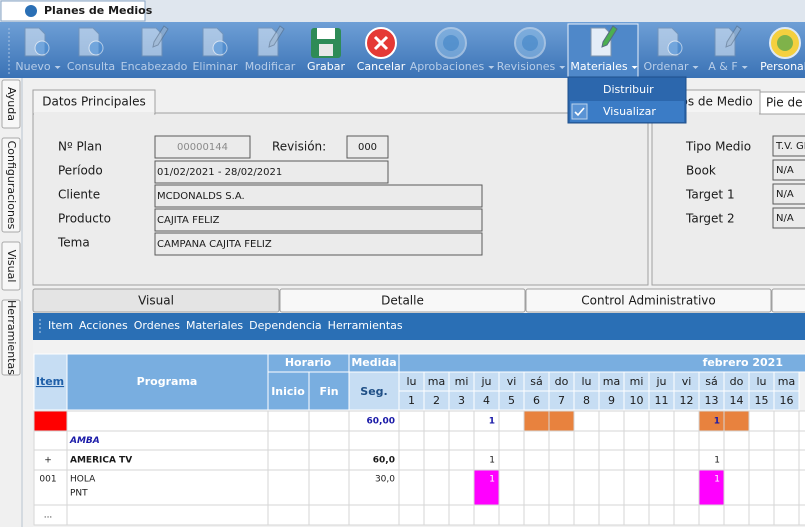 The width and height of the screenshot is (805, 527). What do you see at coordinates (60, 325) in the screenshot?
I see `menu-item: Item` at bounding box center [60, 325].